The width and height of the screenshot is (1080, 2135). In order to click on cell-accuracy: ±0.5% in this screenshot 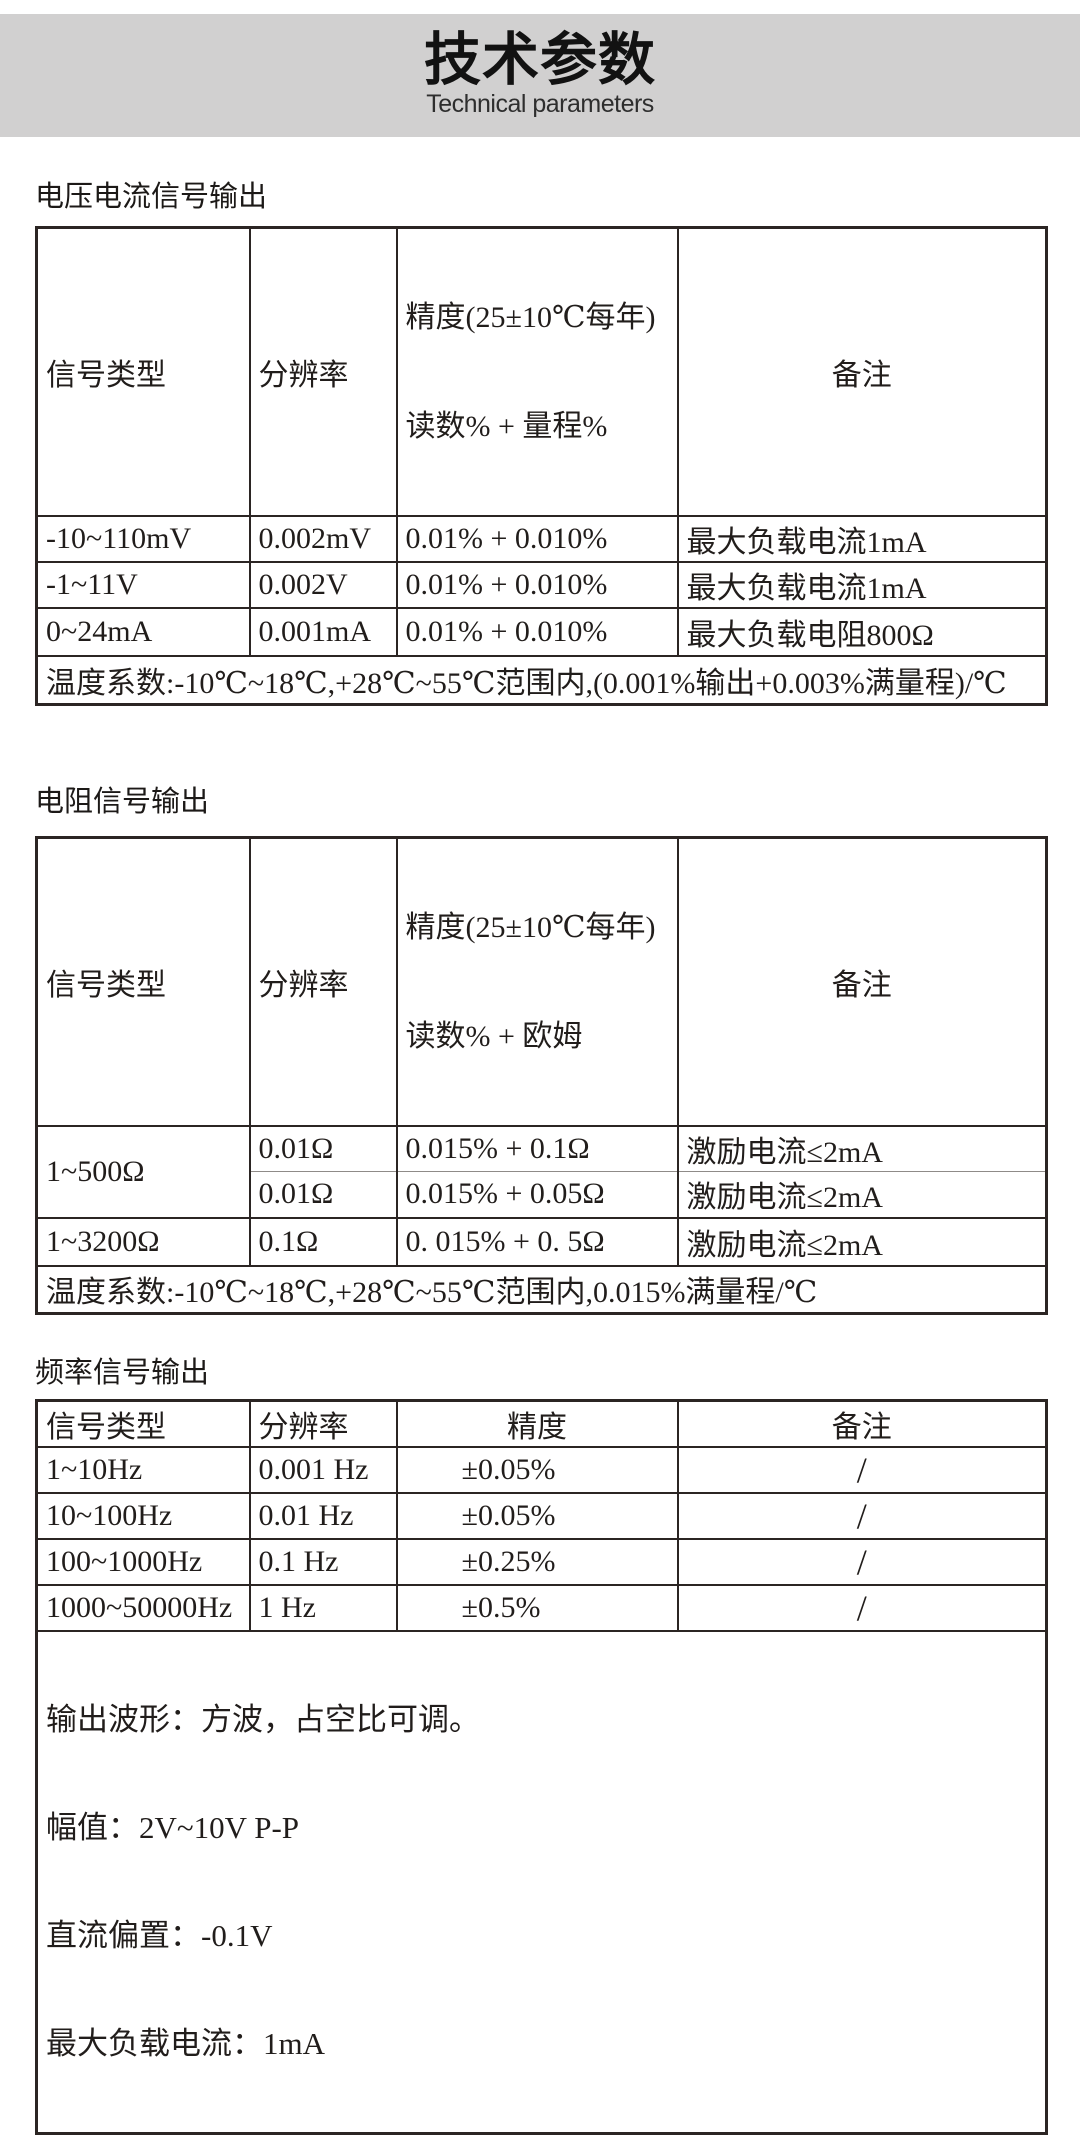, I will do `click(537, 1608)`.